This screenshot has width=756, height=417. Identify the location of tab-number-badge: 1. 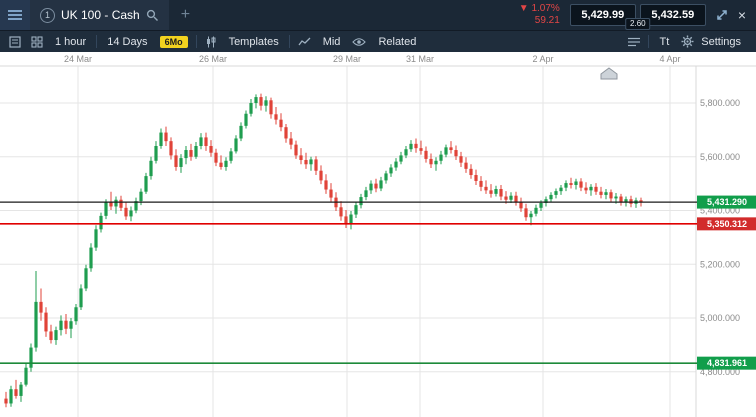
(47, 15).